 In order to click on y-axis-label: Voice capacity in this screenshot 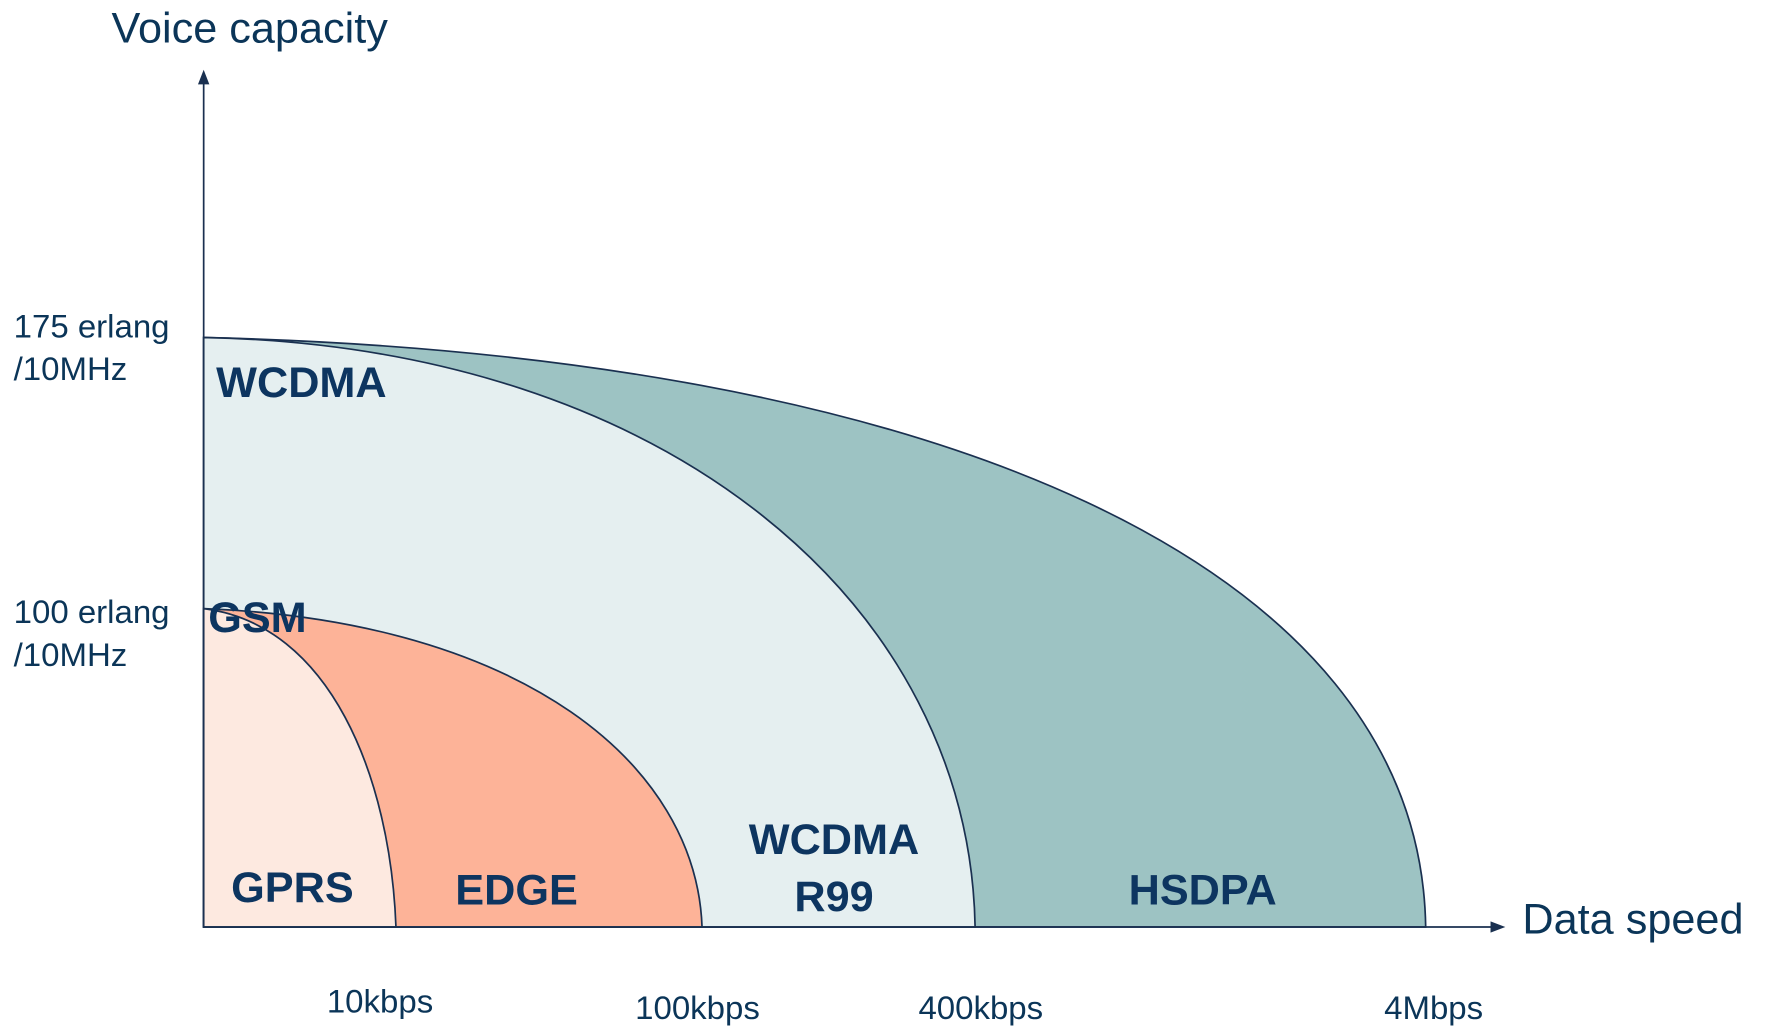, I will do `click(250, 29)`.